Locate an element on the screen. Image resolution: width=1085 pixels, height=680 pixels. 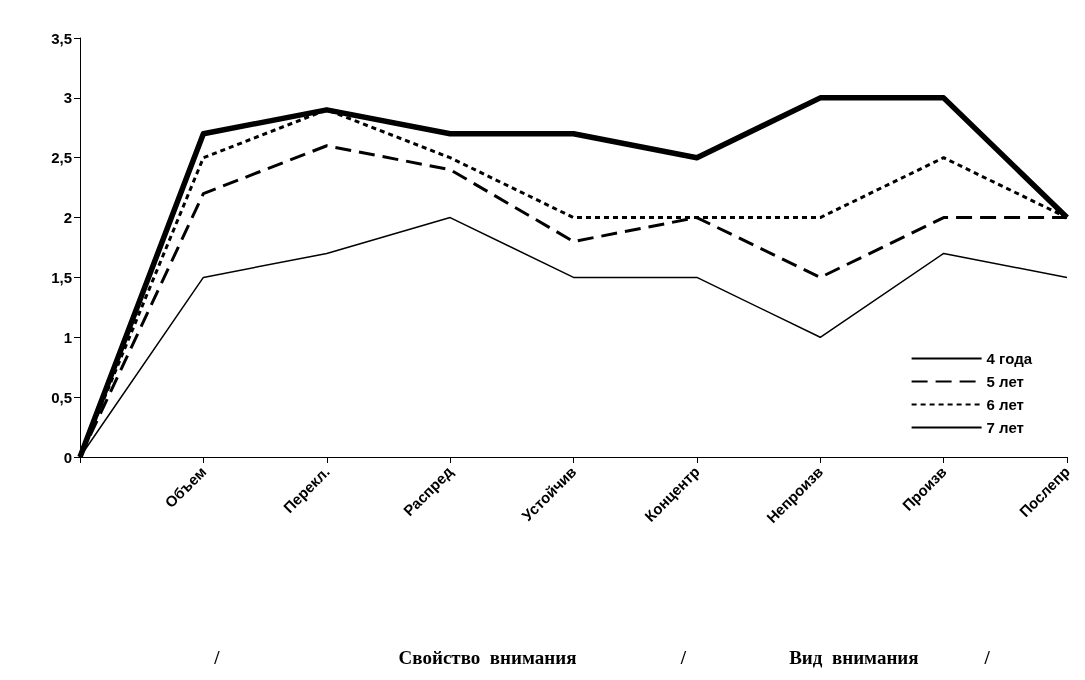
legend-label: 7 лет is located at coordinates (1005, 427).